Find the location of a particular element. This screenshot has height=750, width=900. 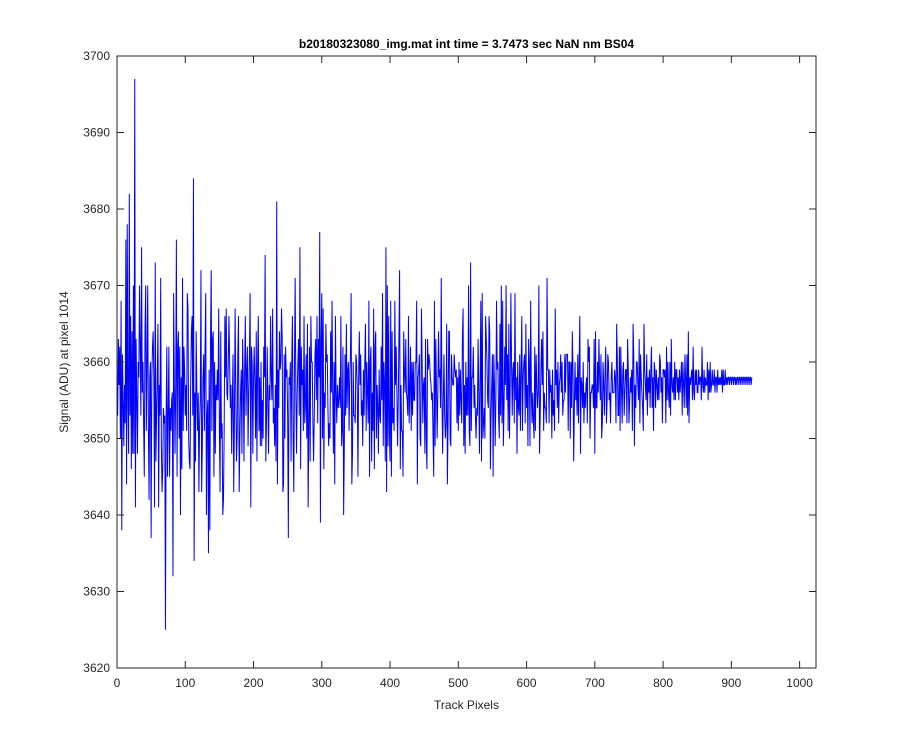

y-tick-label: 3670 is located at coordinates (96, 286).